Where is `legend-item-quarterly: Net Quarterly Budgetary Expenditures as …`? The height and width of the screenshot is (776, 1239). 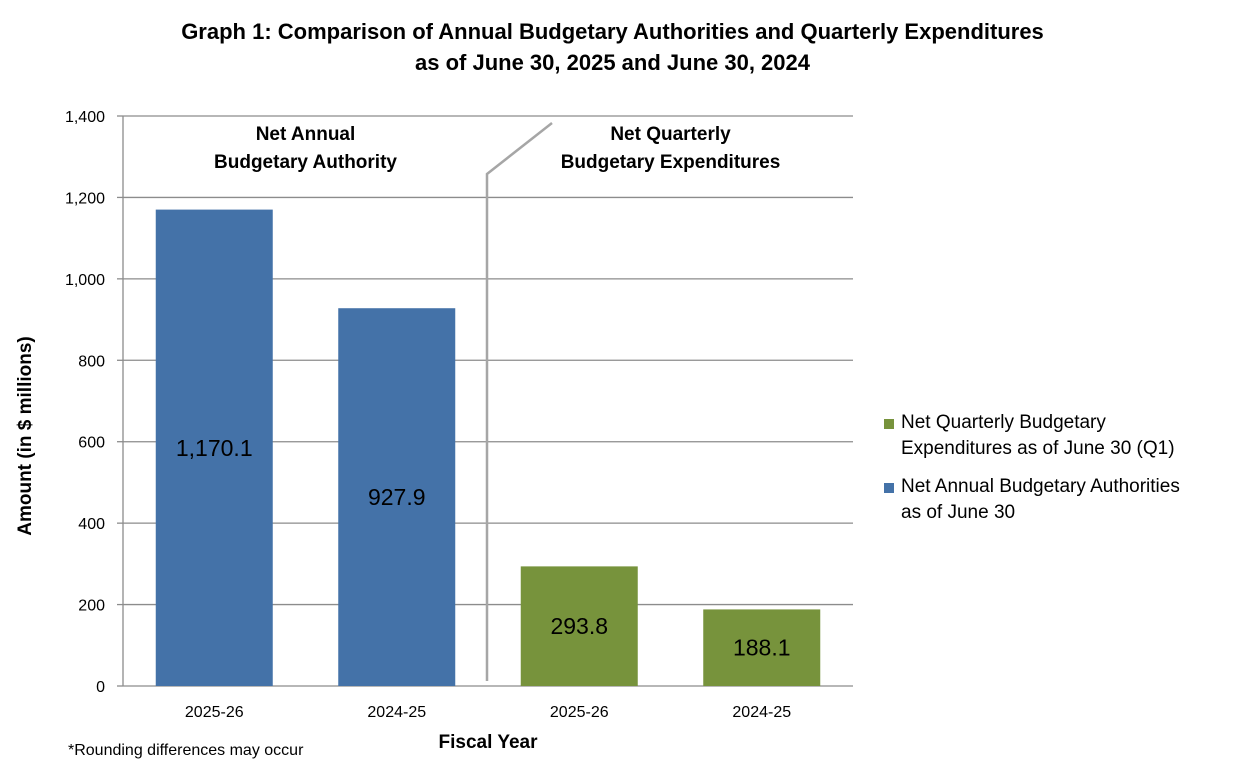 legend-item-quarterly: Net Quarterly Budgetary Expenditures as … is located at coordinates (1059, 436).